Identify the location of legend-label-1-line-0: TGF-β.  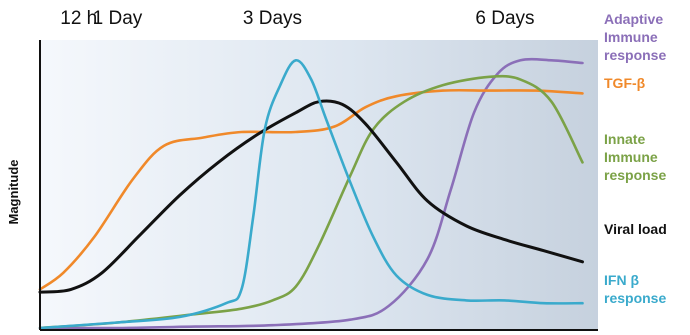
(625, 83).